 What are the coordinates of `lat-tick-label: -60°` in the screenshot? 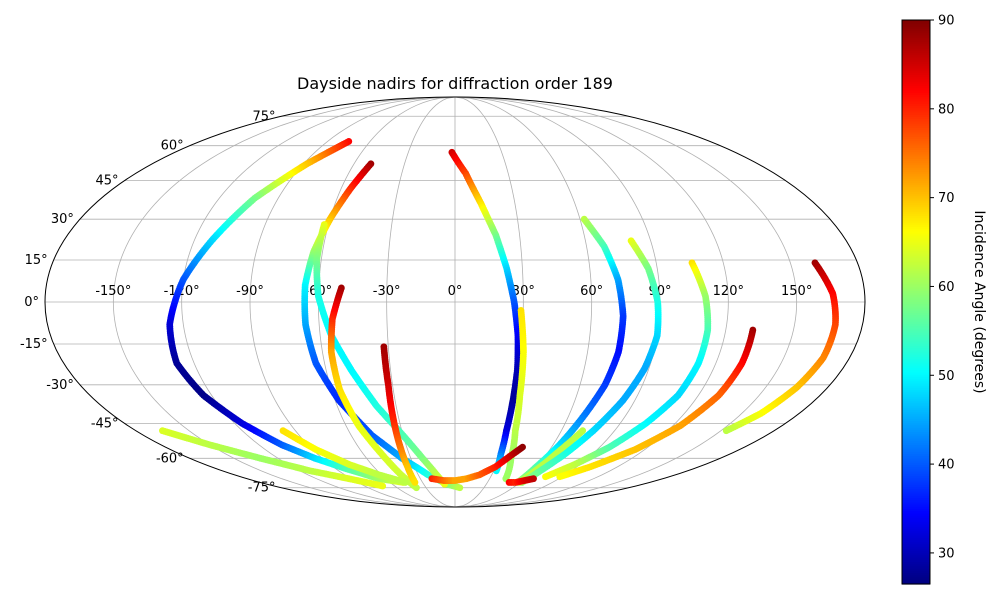 It's located at (170, 458).